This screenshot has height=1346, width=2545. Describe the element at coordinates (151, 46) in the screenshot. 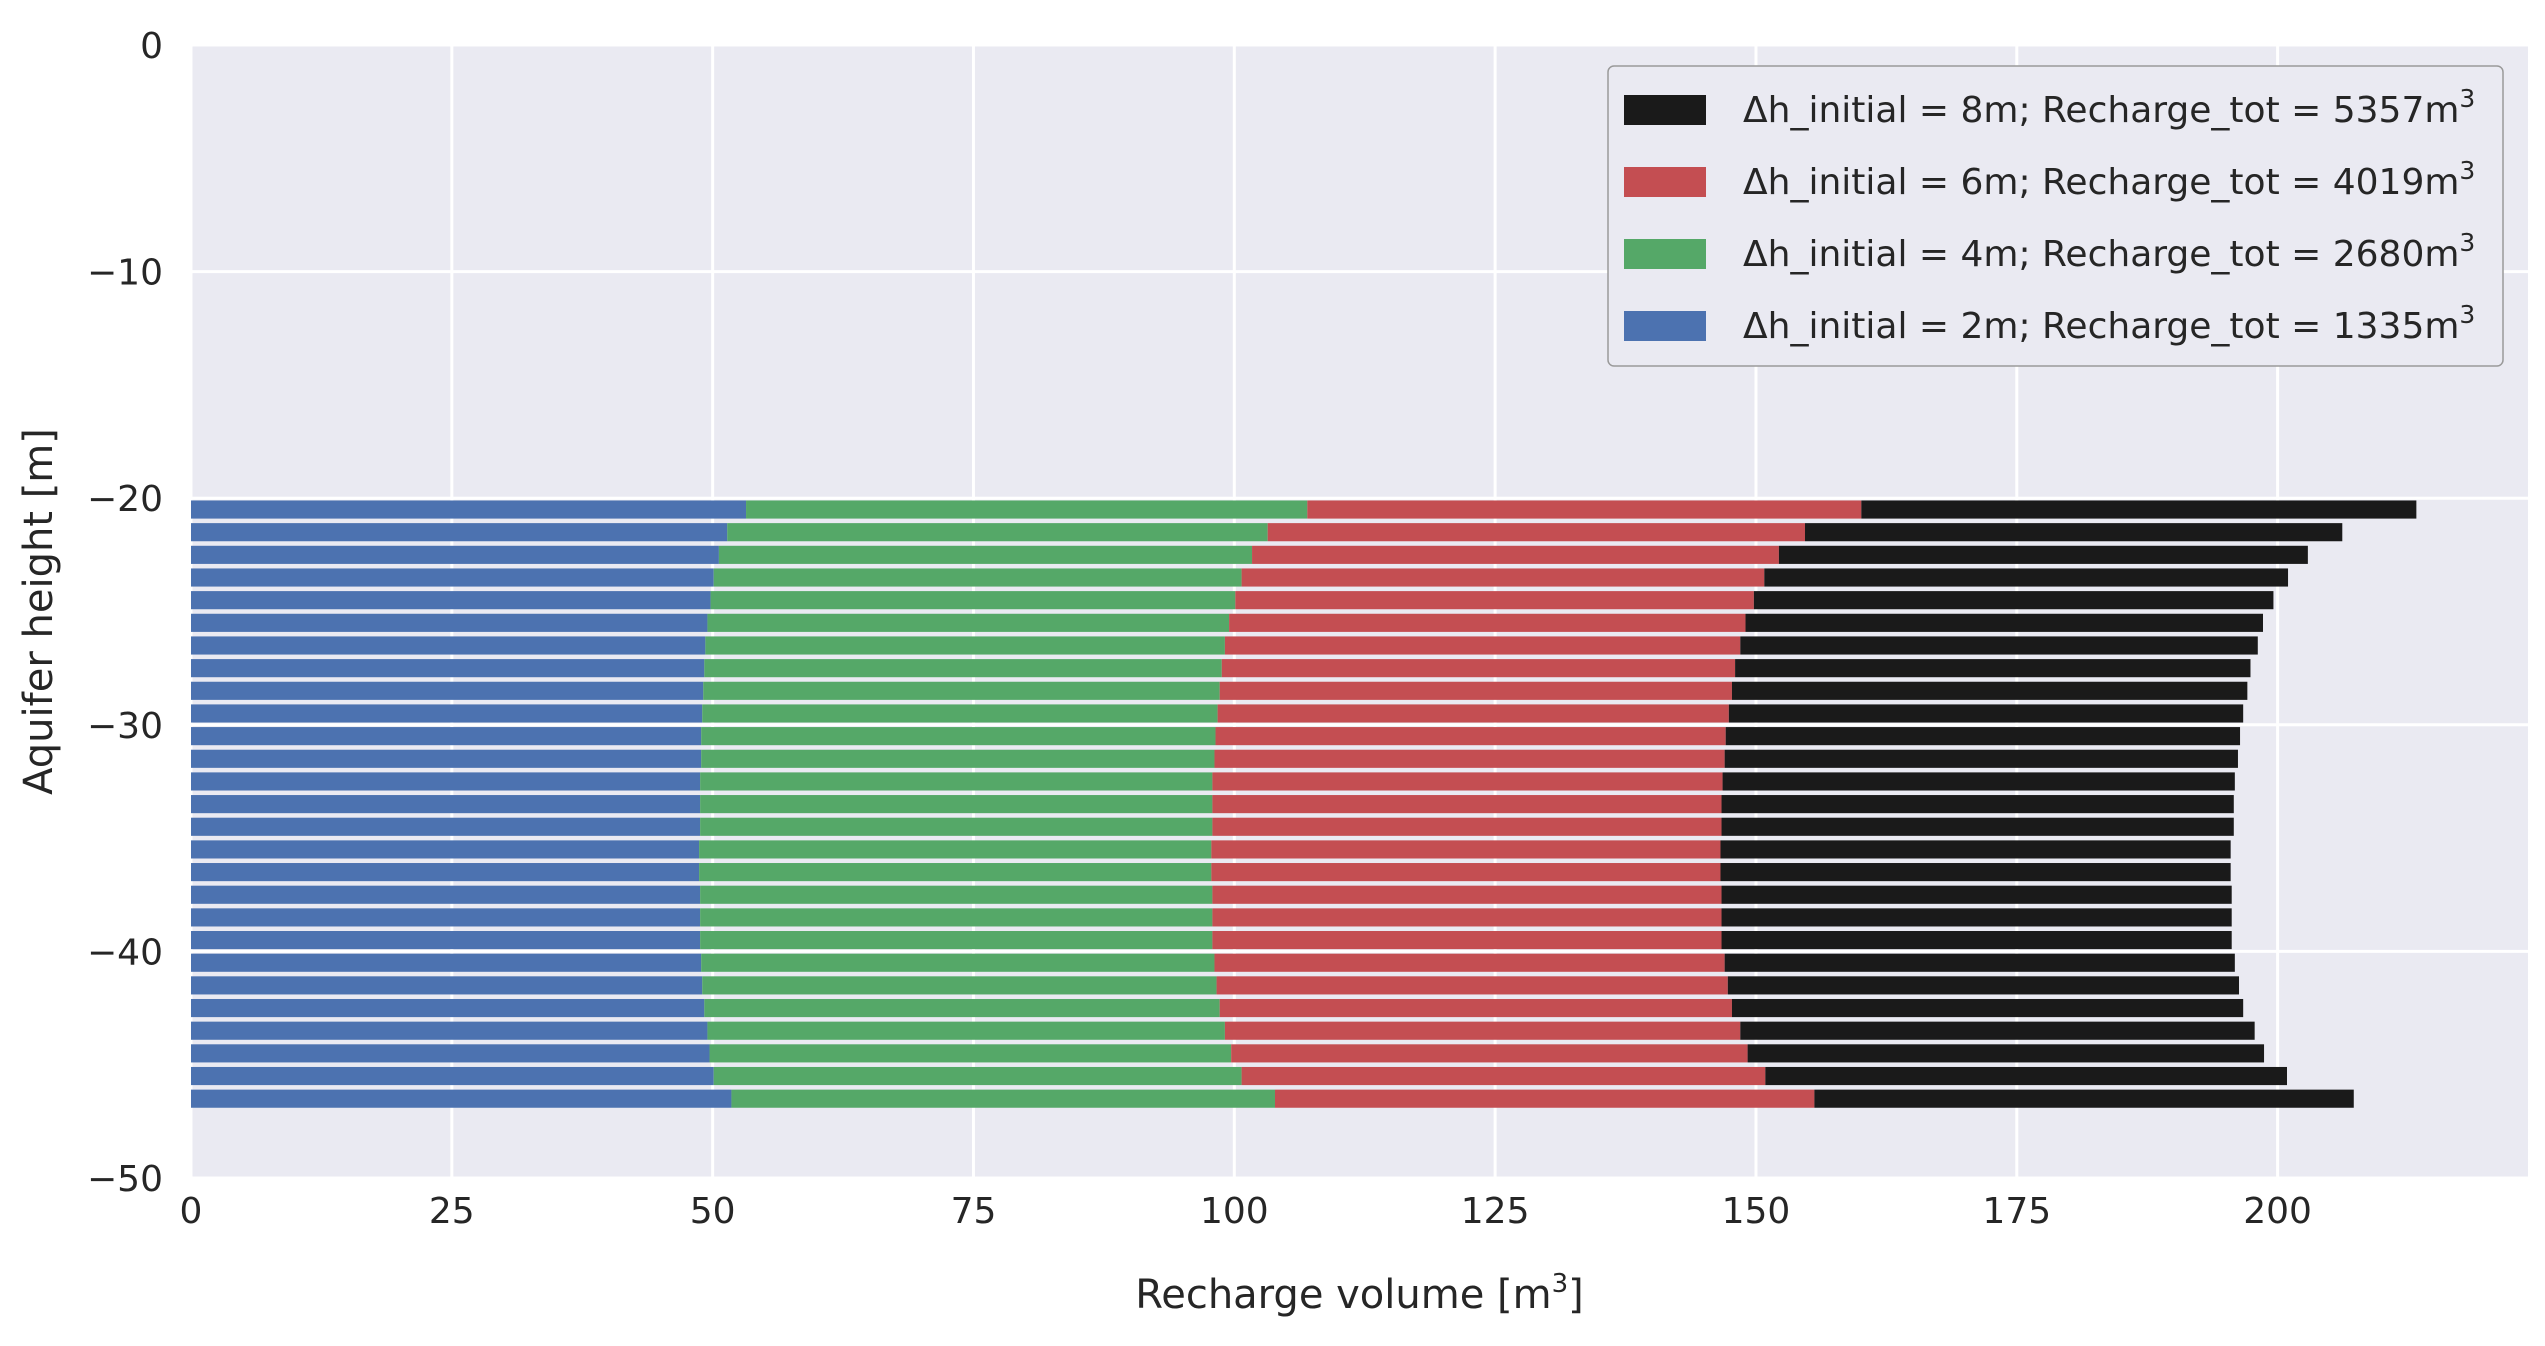

I see `y-tick-label: 0` at that location.